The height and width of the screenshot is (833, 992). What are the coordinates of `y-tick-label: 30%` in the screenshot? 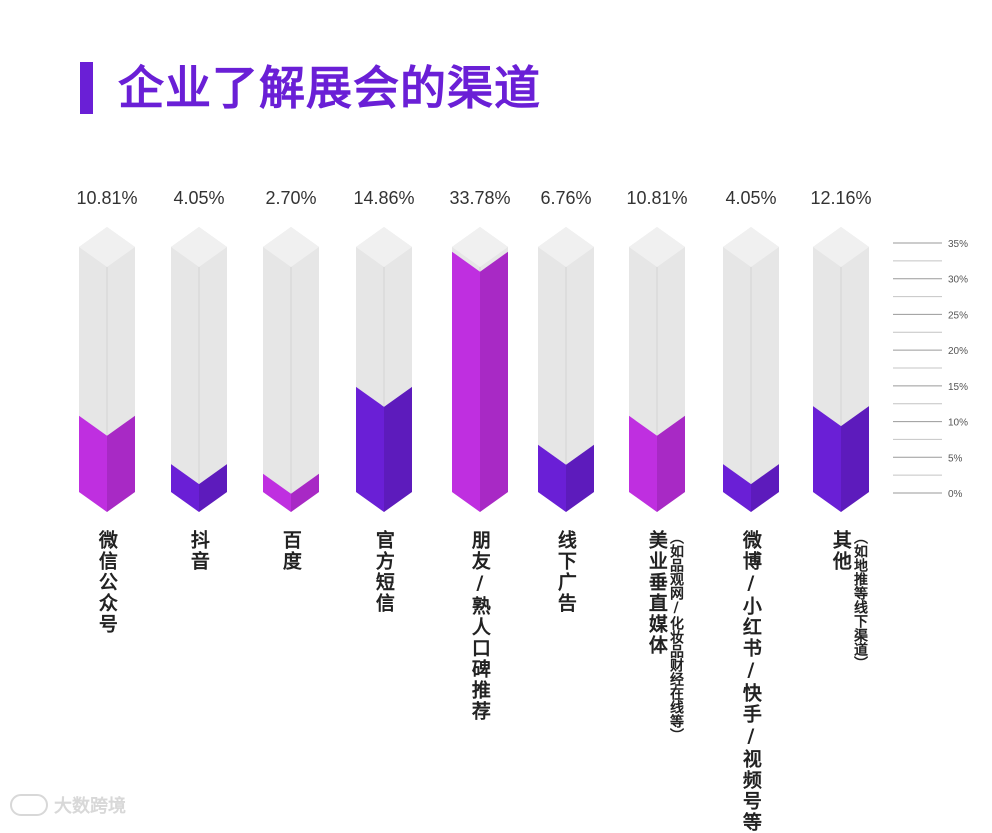 It's located at (958, 280).